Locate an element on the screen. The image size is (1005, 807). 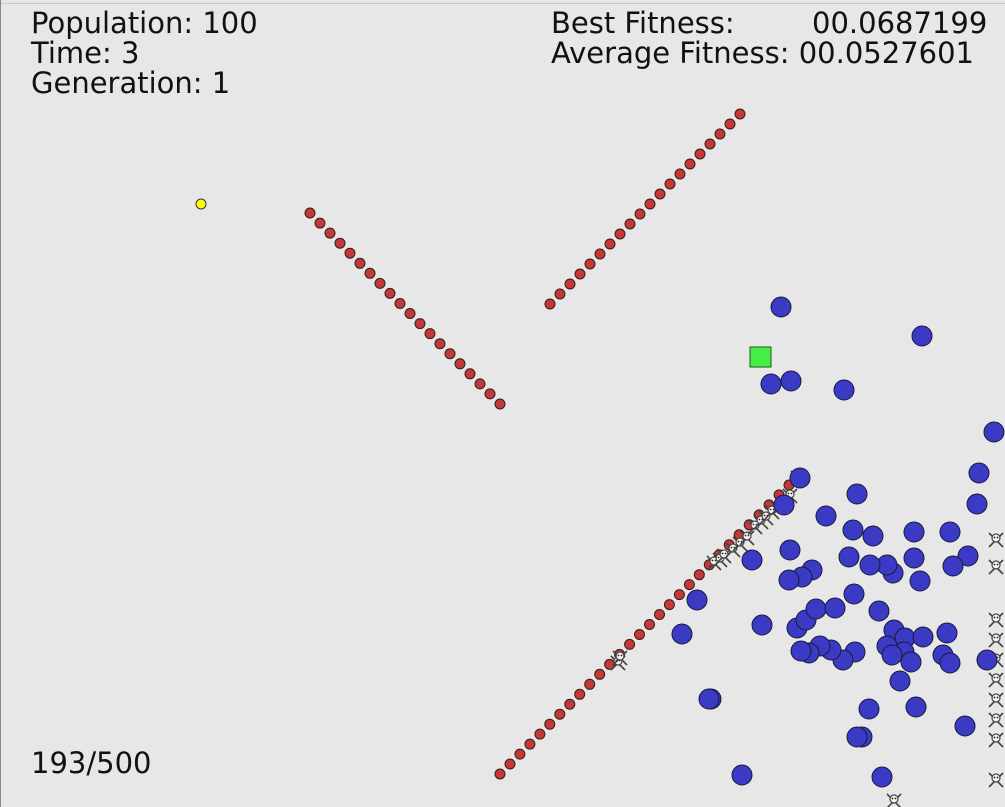
spawn-point is located at coordinates (201, 204).